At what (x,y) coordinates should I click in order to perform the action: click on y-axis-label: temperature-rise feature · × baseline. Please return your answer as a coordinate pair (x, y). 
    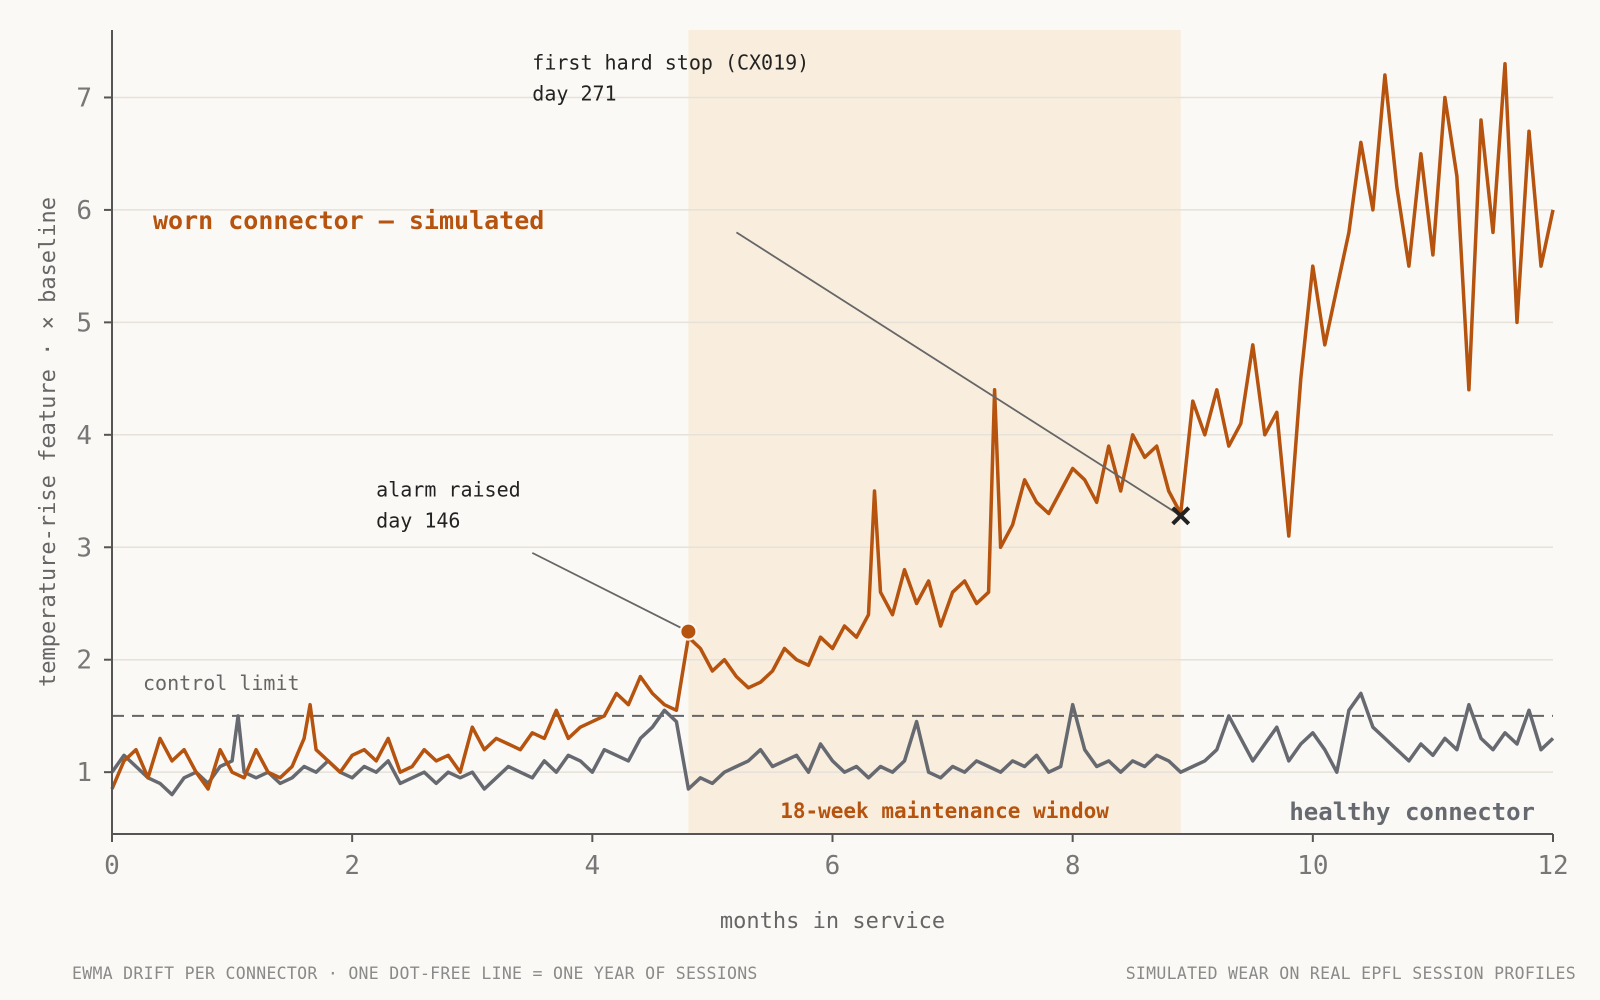
    Looking at the image, I should click on (48, 442).